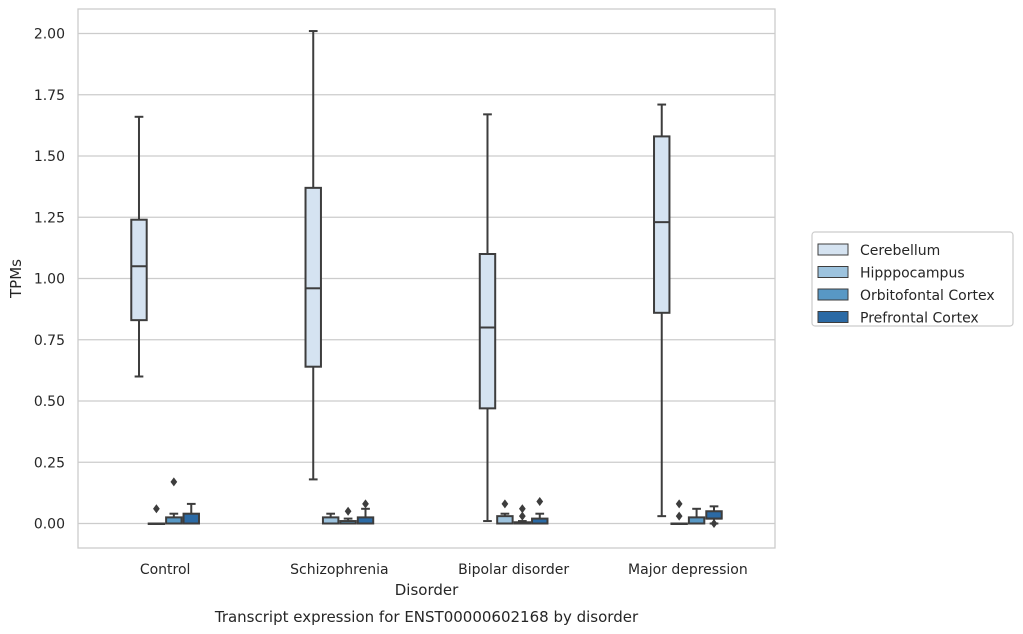 Image resolution: width=1023 pixels, height=634 pixels. What do you see at coordinates (49, 218) in the screenshot?
I see `y-tick-label: 1.25` at bounding box center [49, 218].